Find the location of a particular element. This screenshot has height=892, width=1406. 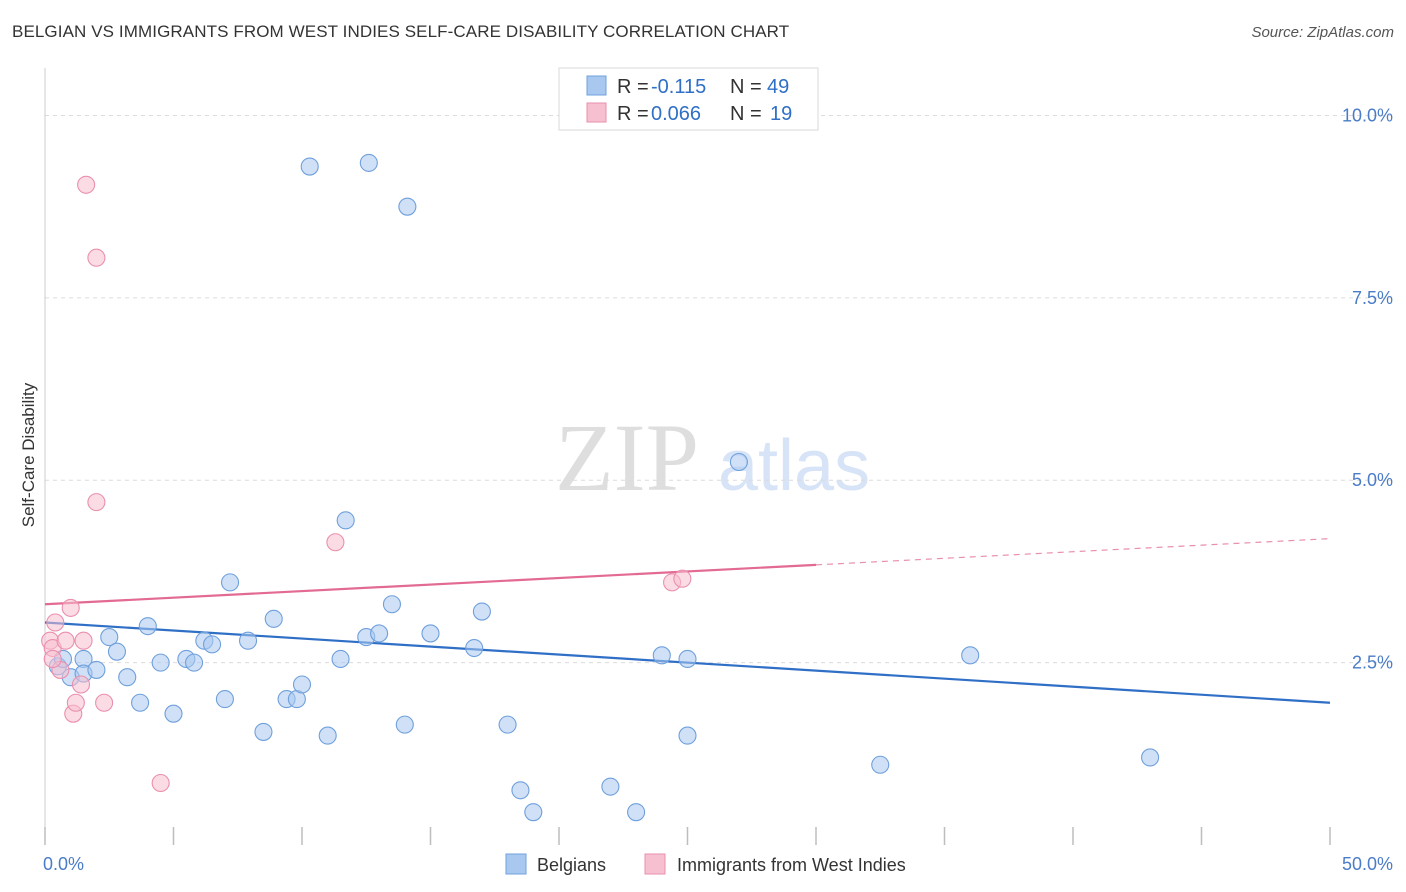

y-tick-label: 2.5% is located at coordinates (1372, 663).